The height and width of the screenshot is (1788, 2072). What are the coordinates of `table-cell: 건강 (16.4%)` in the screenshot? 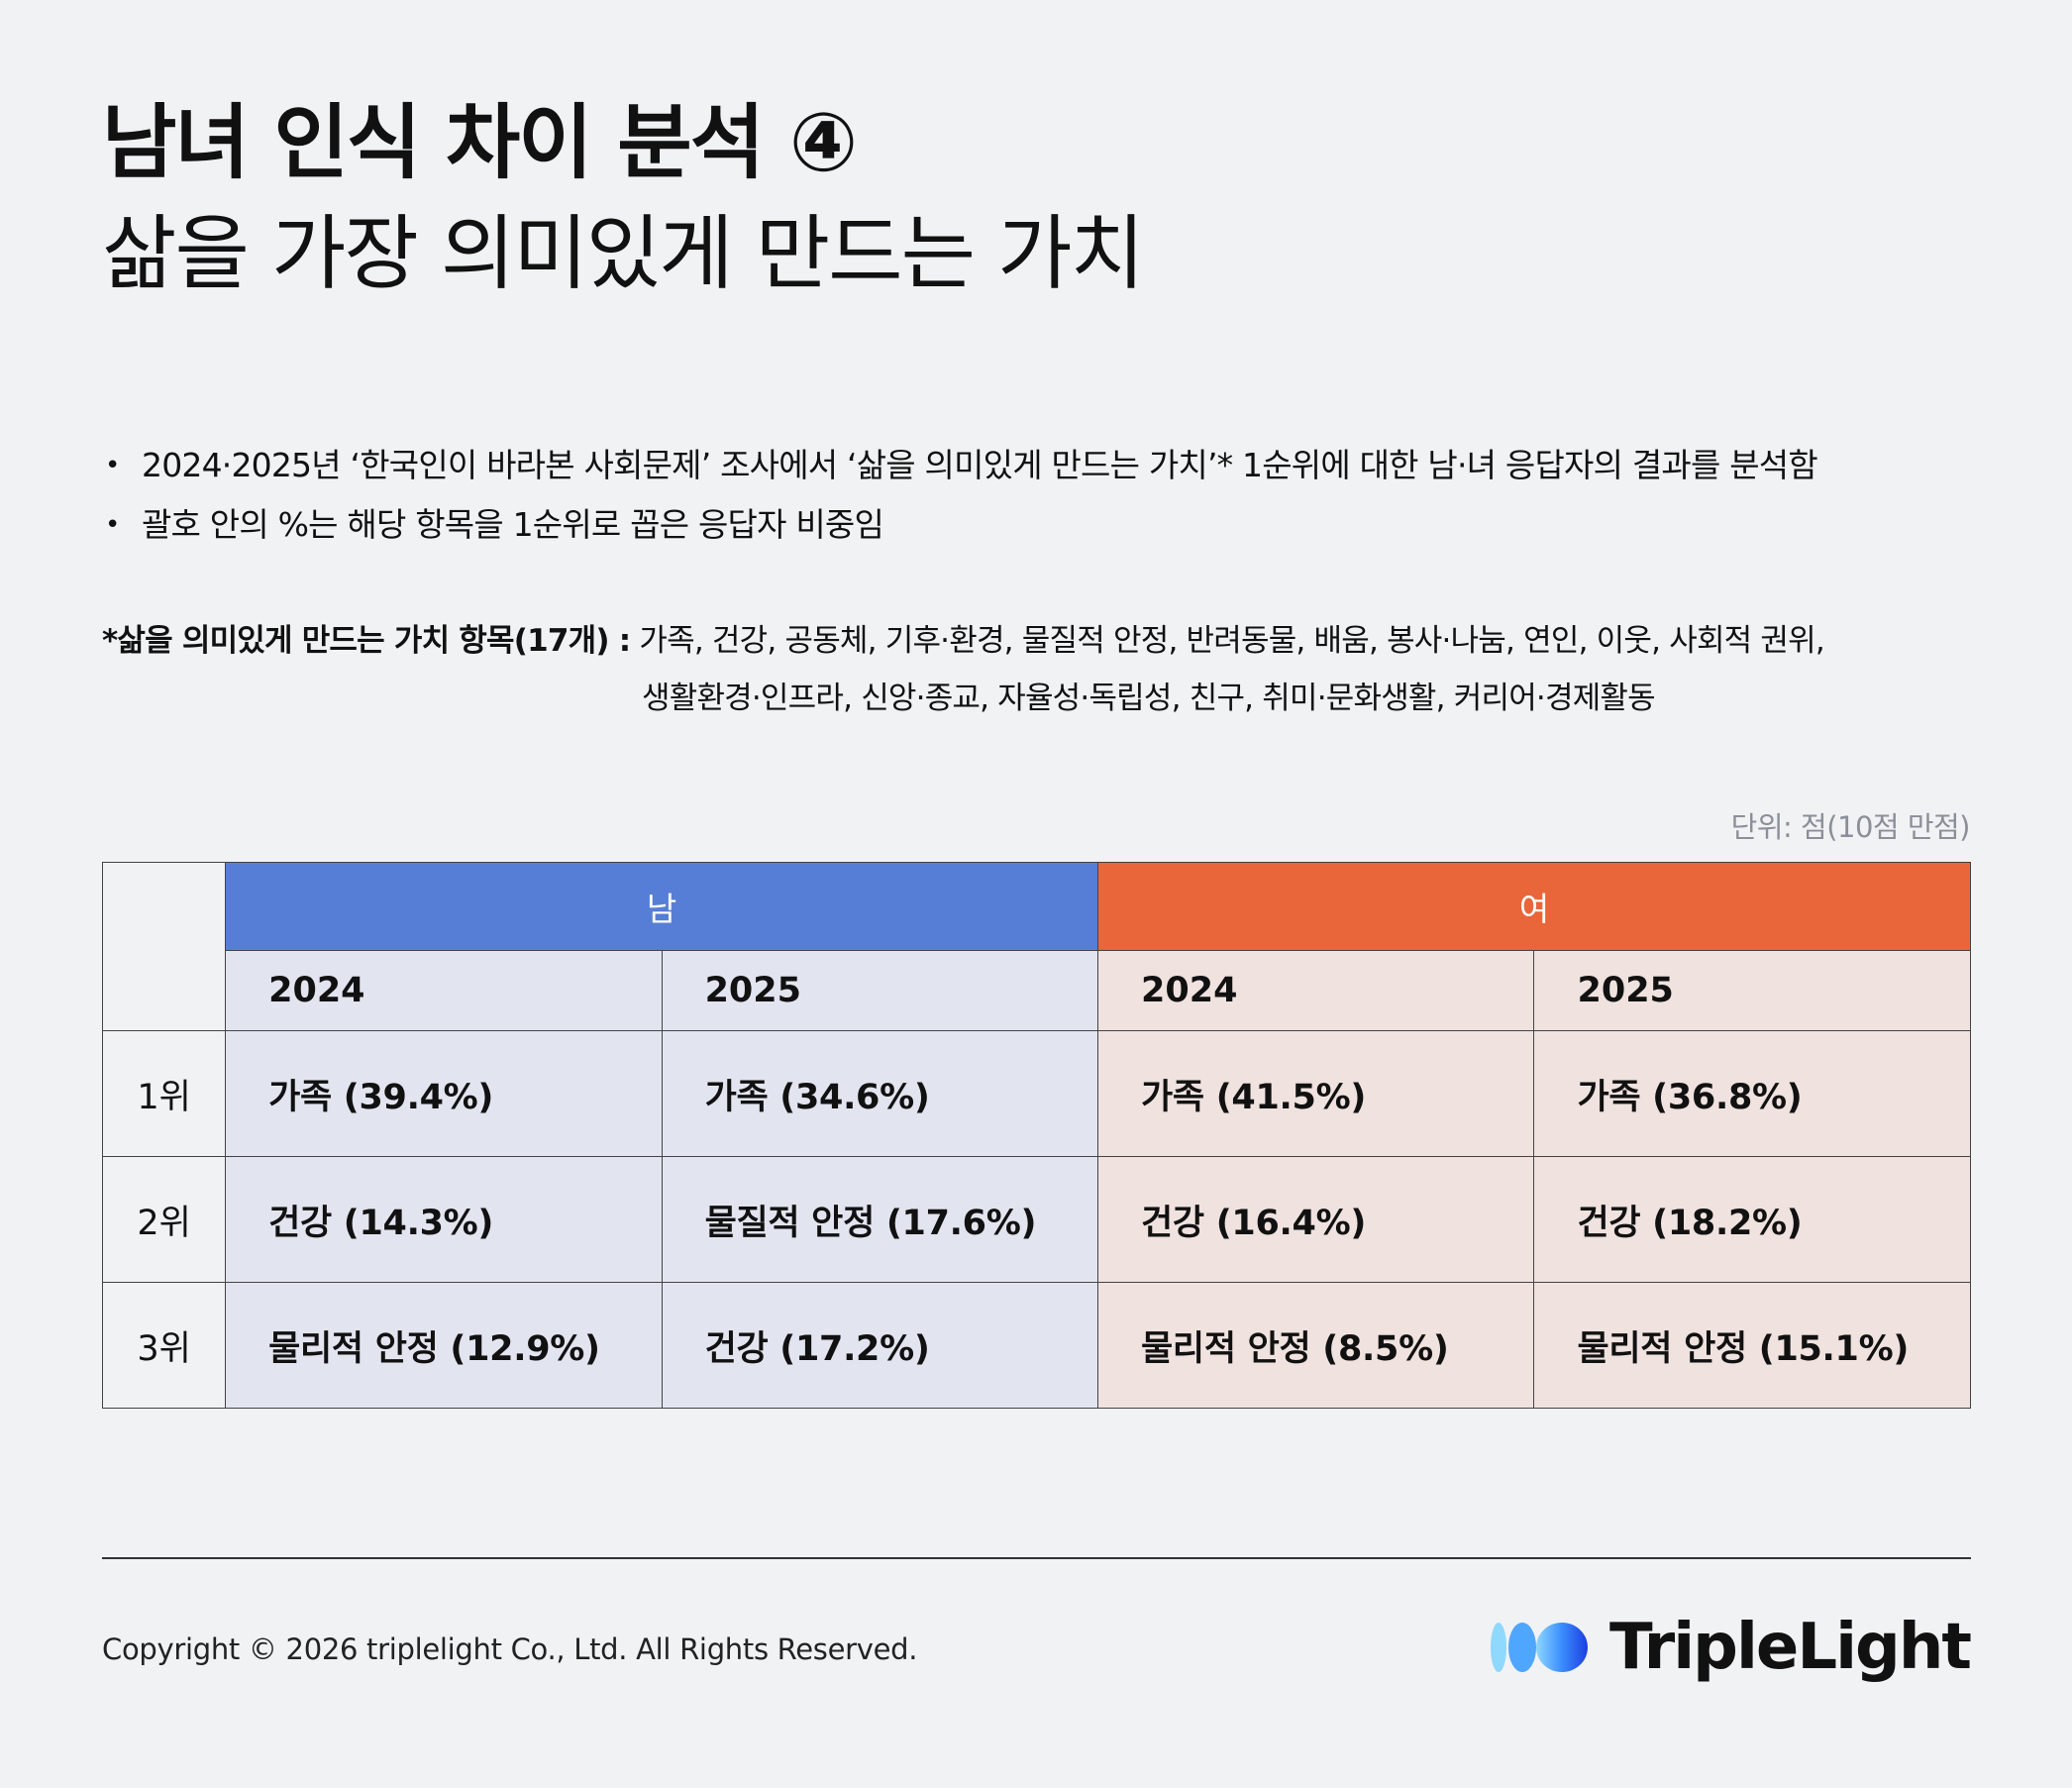 It's located at (1316, 1219).